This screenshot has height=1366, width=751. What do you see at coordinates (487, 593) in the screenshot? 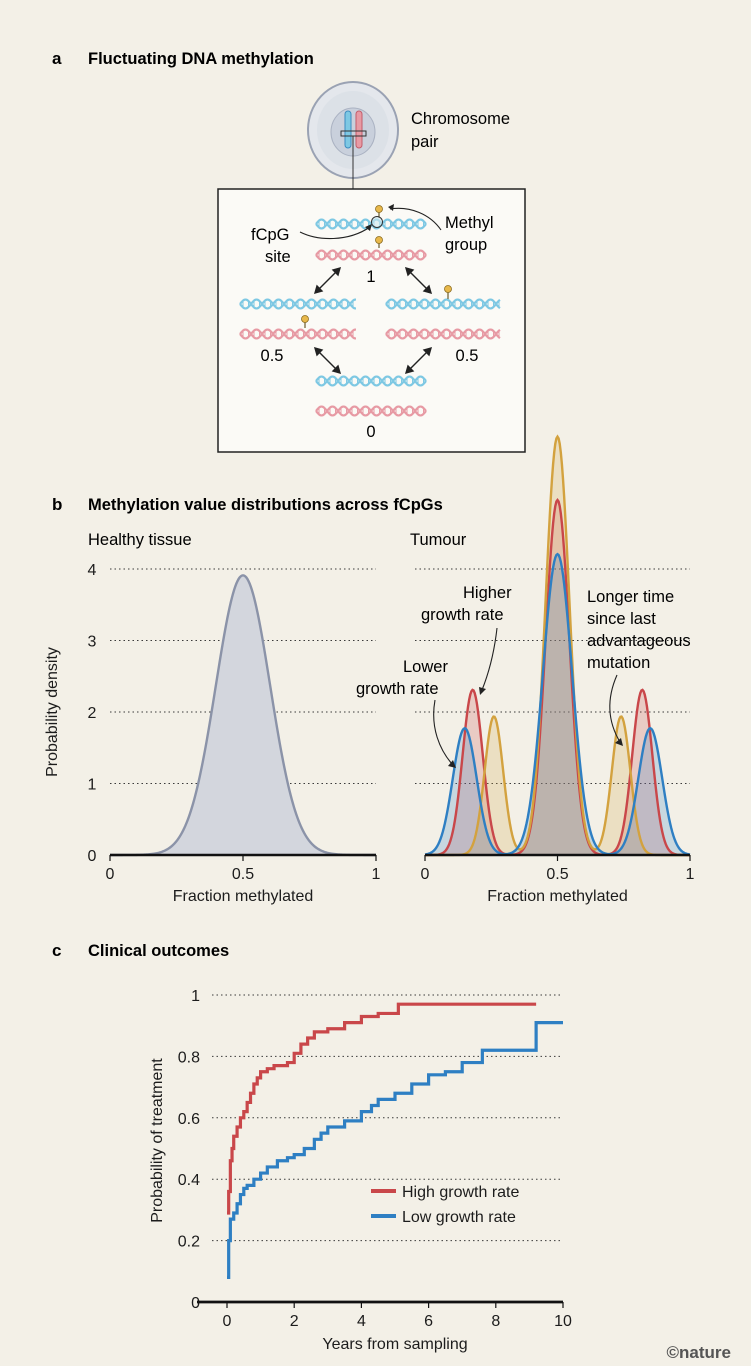
I see `annotation-higher-growth: Higher` at bounding box center [487, 593].